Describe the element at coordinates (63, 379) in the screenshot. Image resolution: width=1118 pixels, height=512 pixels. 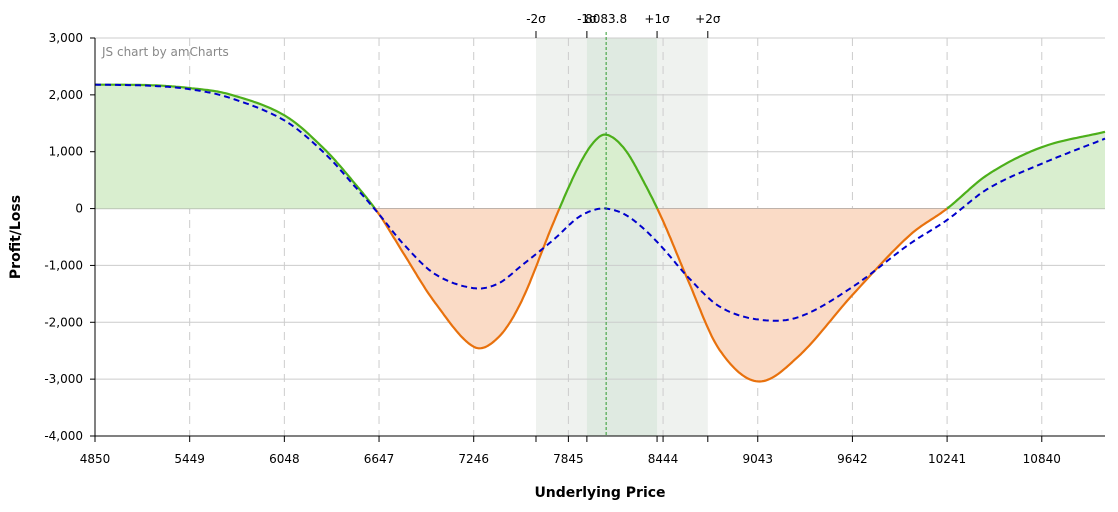
I see `y-tick-label: -3,000` at that location.